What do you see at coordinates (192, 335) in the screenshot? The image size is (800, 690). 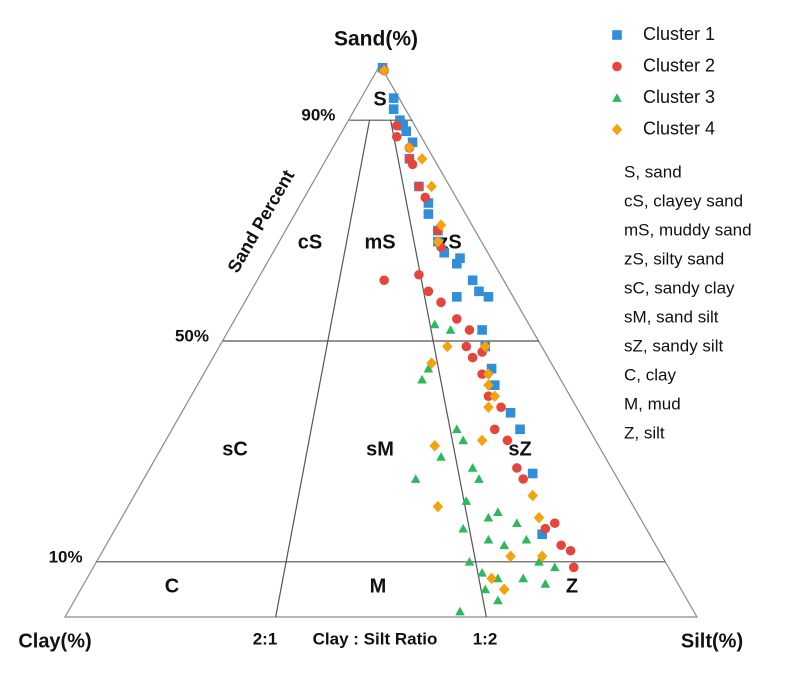 I see `tick-label: 50%` at bounding box center [192, 335].